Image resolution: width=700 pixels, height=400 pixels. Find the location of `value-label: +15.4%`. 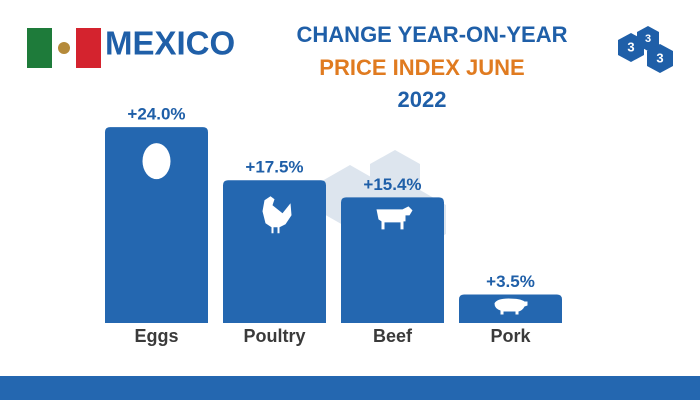

value-label: +15.4% is located at coordinates (392, 184).